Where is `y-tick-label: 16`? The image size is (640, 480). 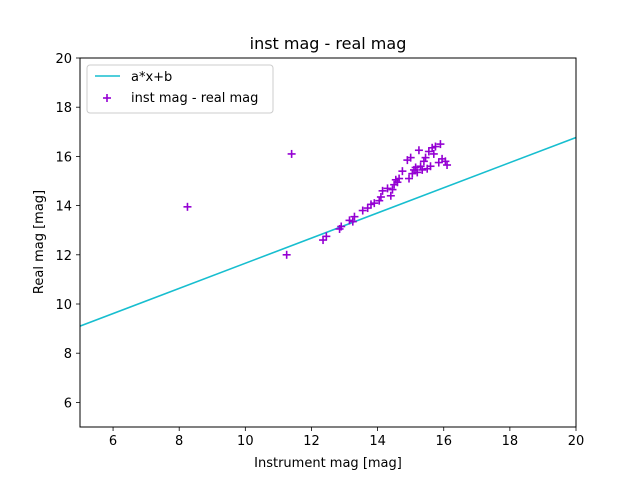
y-tick-label: 16 is located at coordinates (63, 157).